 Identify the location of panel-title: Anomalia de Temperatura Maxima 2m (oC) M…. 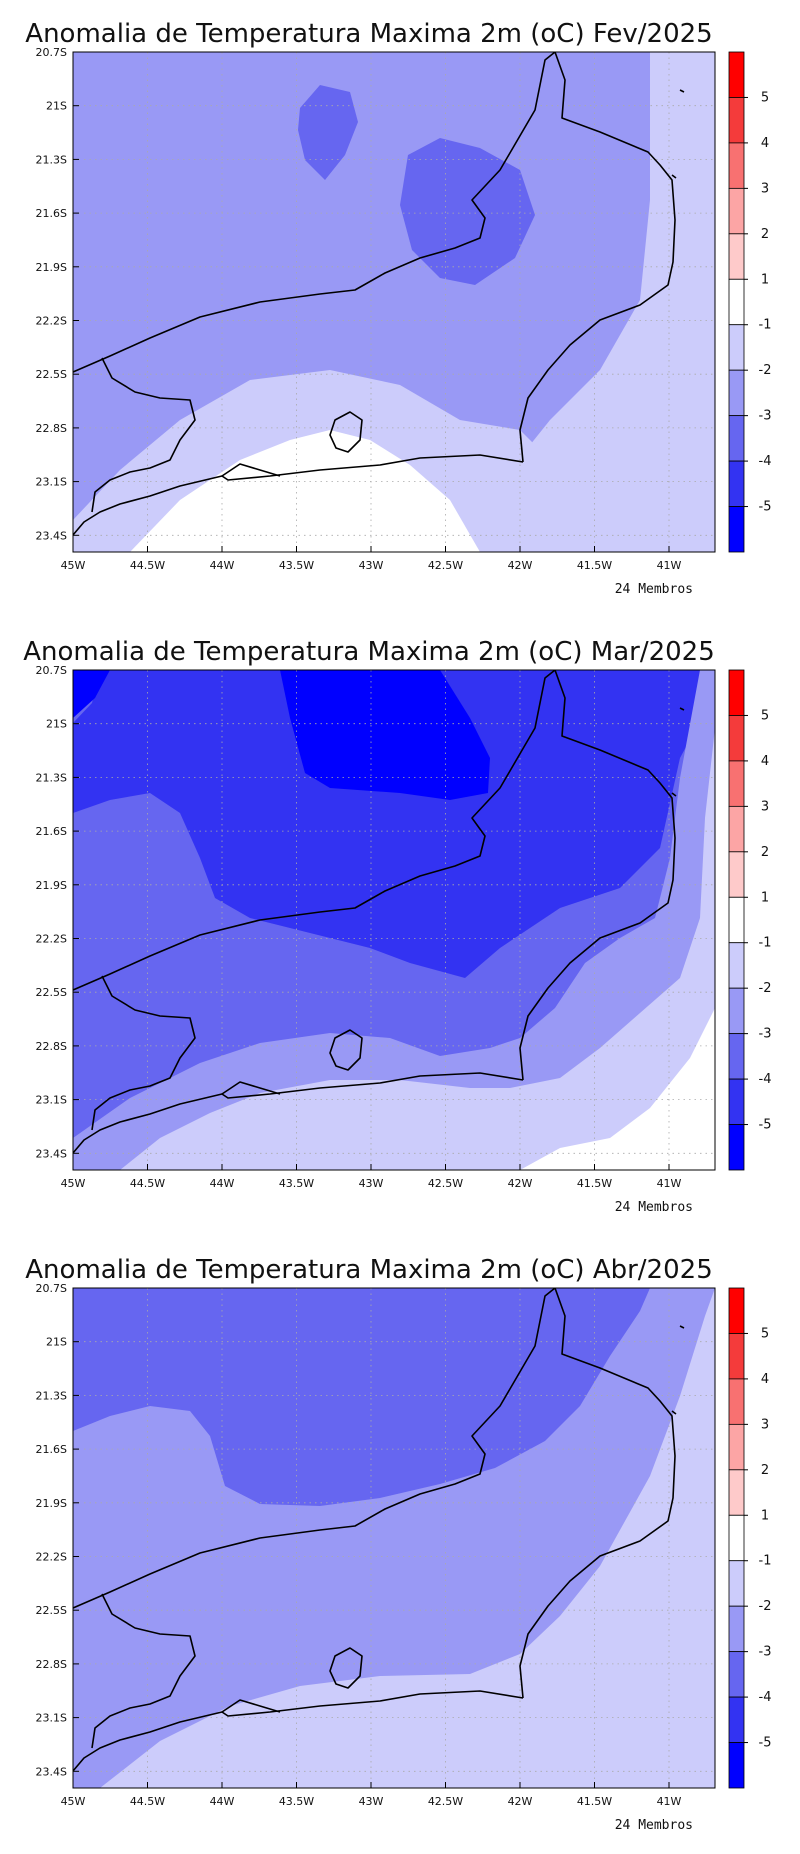
(369, 652).